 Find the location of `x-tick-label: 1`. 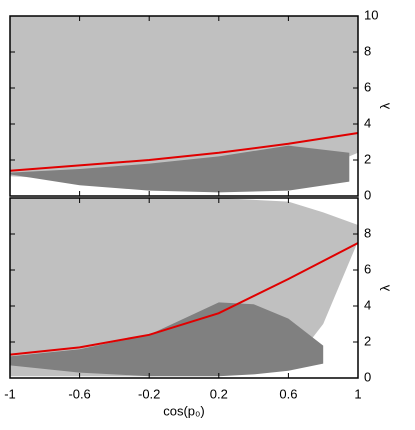

x-tick-label: 1 is located at coordinates (357, 393).